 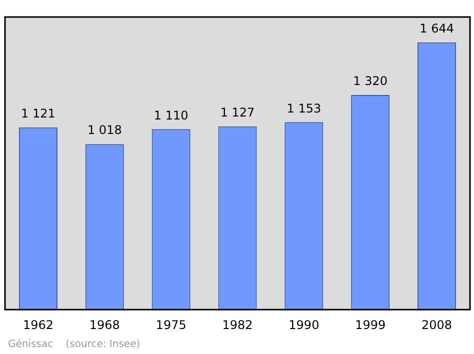 I want to click on x-tick-label: 1990, so click(x=304, y=325).